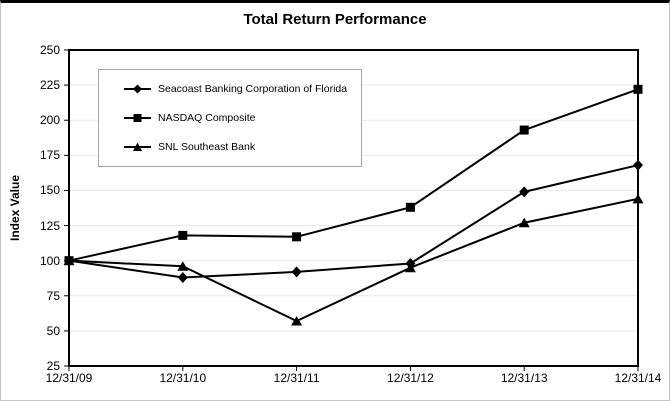 The height and width of the screenshot is (401, 670). What do you see at coordinates (49, 225) in the screenshot?
I see `y-tick-label: 125` at bounding box center [49, 225].